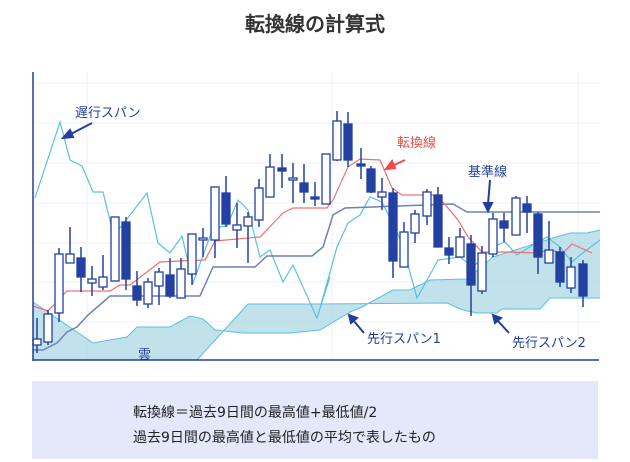 Image resolution: width=630 pixels, height=462 pixels. Describe the element at coordinates (404, 339) in the screenshot. I see `senkou-span-1-label: 先行スパン1` at that location.